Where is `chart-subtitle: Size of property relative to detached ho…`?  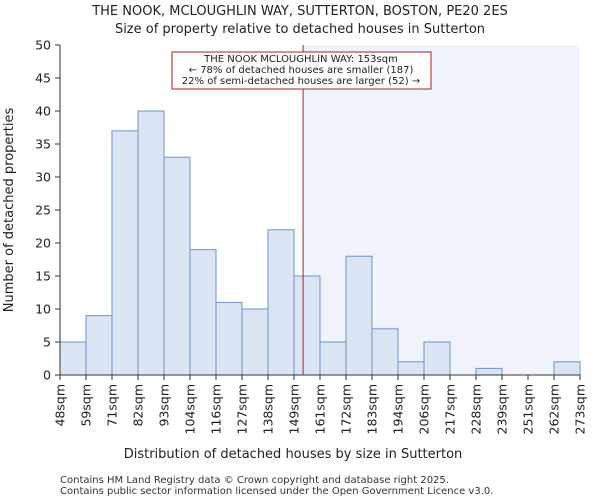 chart-subtitle: Size of property relative to detached ho… is located at coordinates (300, 29).